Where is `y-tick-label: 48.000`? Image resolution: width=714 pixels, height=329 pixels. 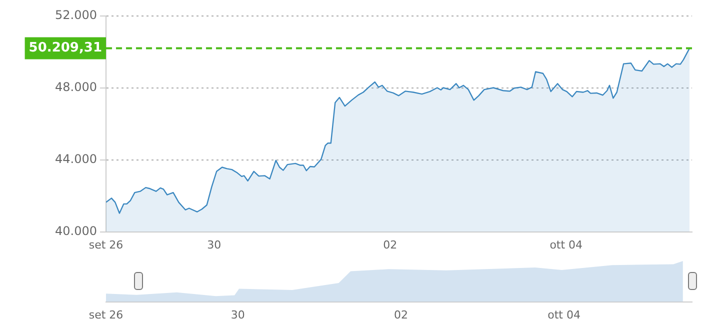 y-tick-label: 48.000 is located at coordinates (76, 87).